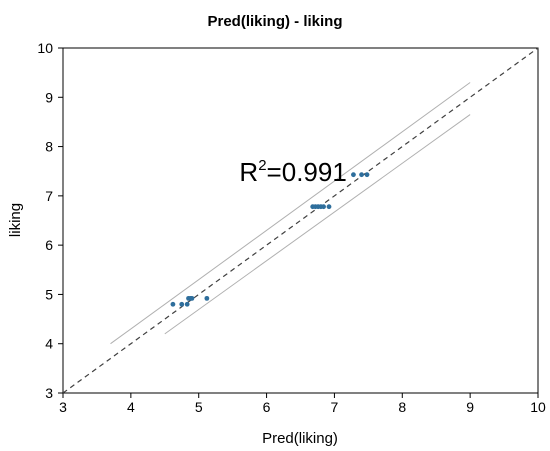  I want to click on y-axis-label: liking, so click(15, 220).